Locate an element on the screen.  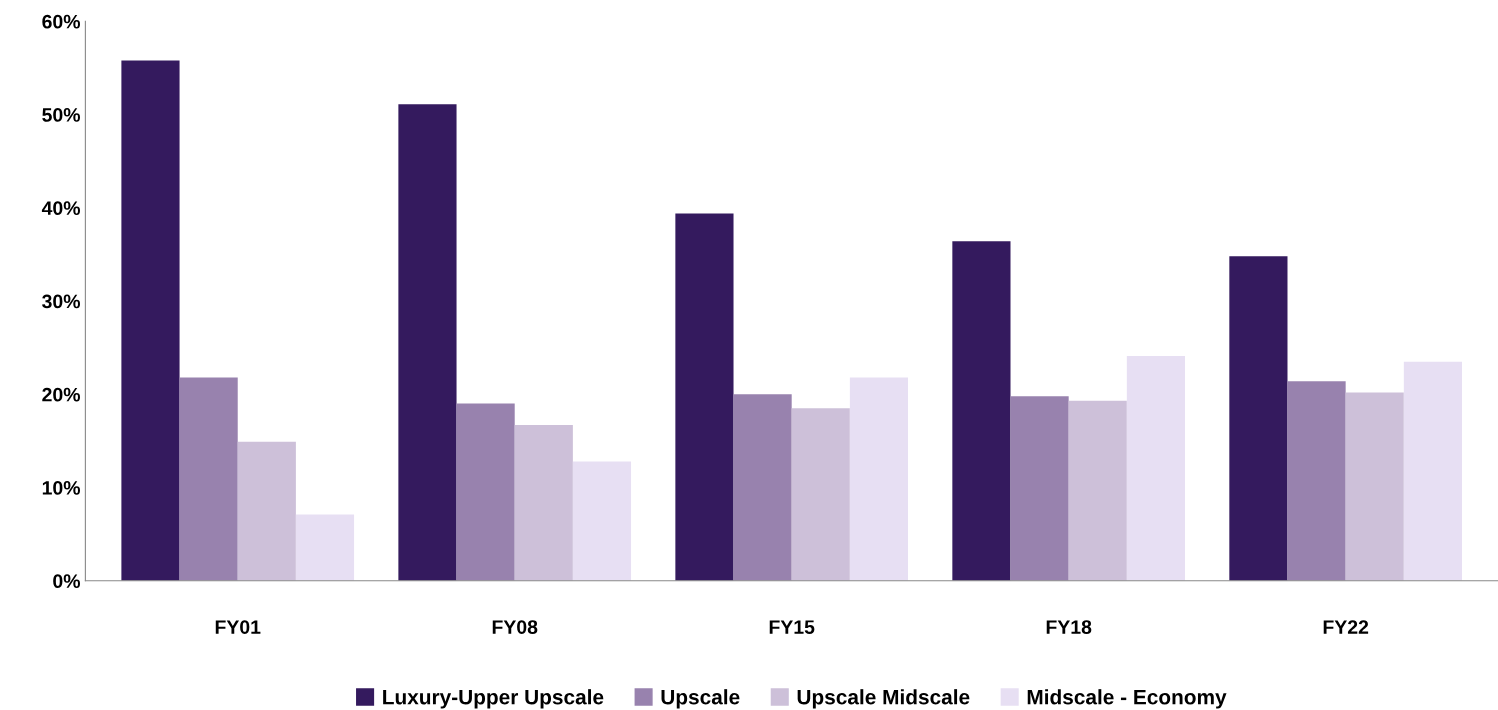
y-tick-label: 40% is located at coordinates (61, 208).